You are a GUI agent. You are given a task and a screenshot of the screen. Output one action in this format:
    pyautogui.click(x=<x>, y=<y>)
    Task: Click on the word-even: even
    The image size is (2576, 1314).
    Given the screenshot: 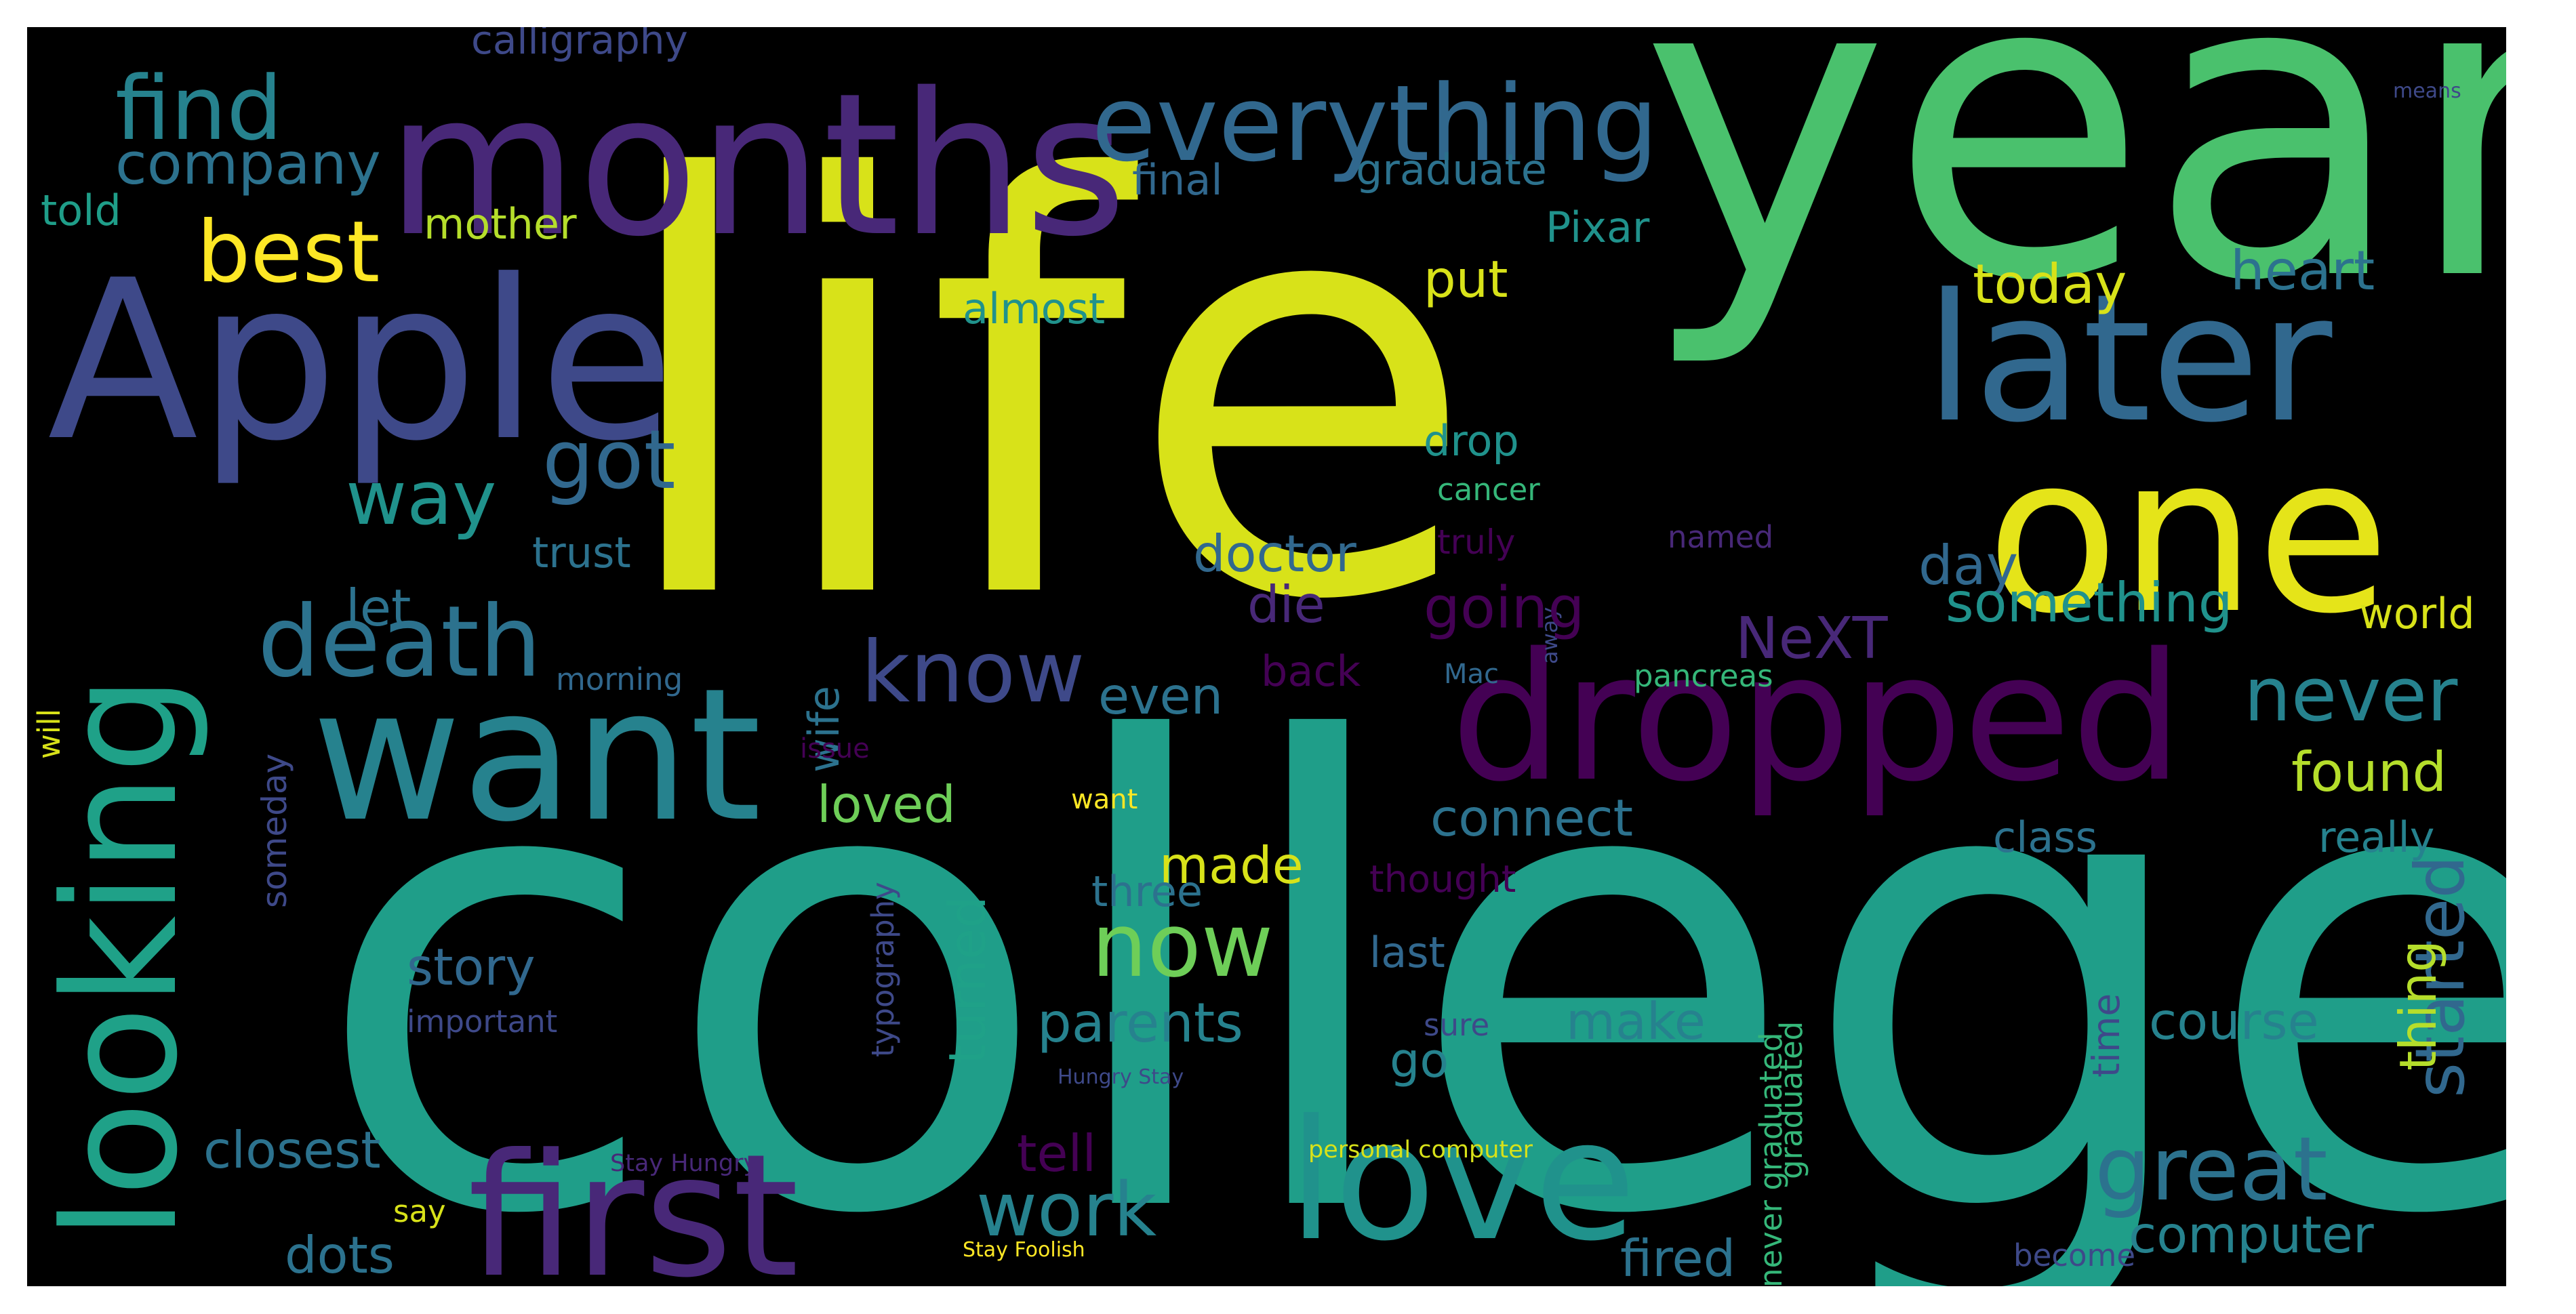 What is the action you would take?
    pyautogui.click(x=1161, y=696)
    